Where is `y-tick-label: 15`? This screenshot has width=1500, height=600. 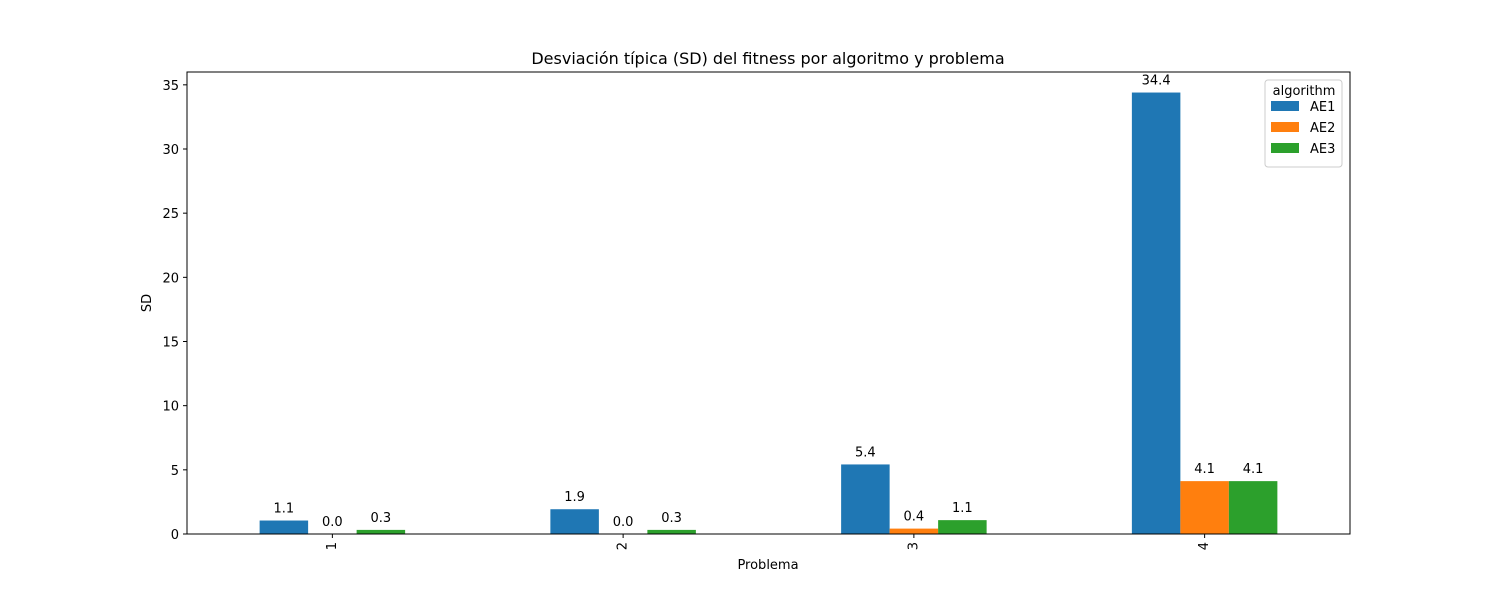 y-tick-label: 15 is located at coordinates (170, 343).